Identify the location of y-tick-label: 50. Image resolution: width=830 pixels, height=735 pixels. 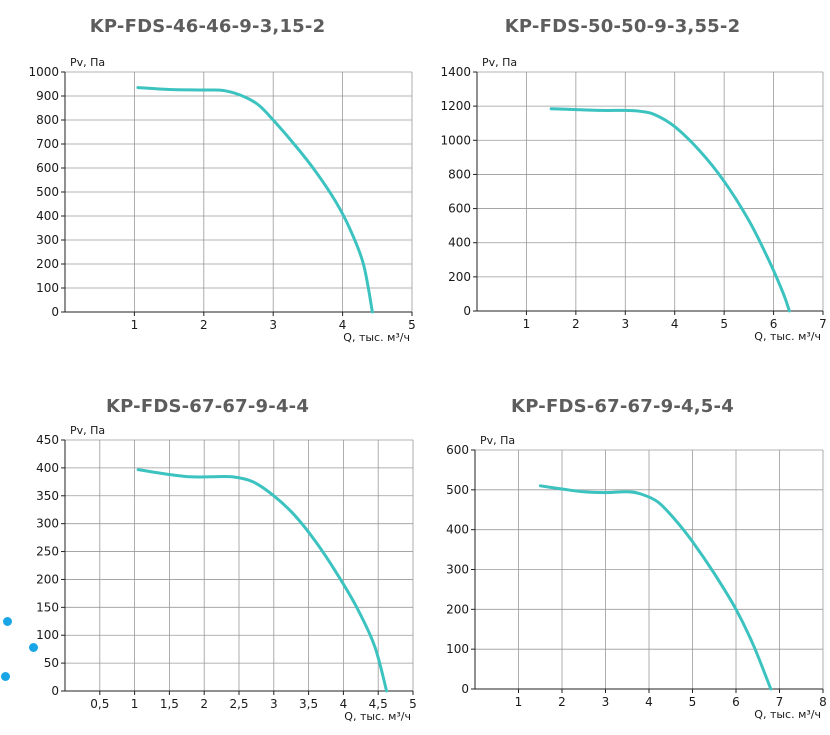
(51, 663).